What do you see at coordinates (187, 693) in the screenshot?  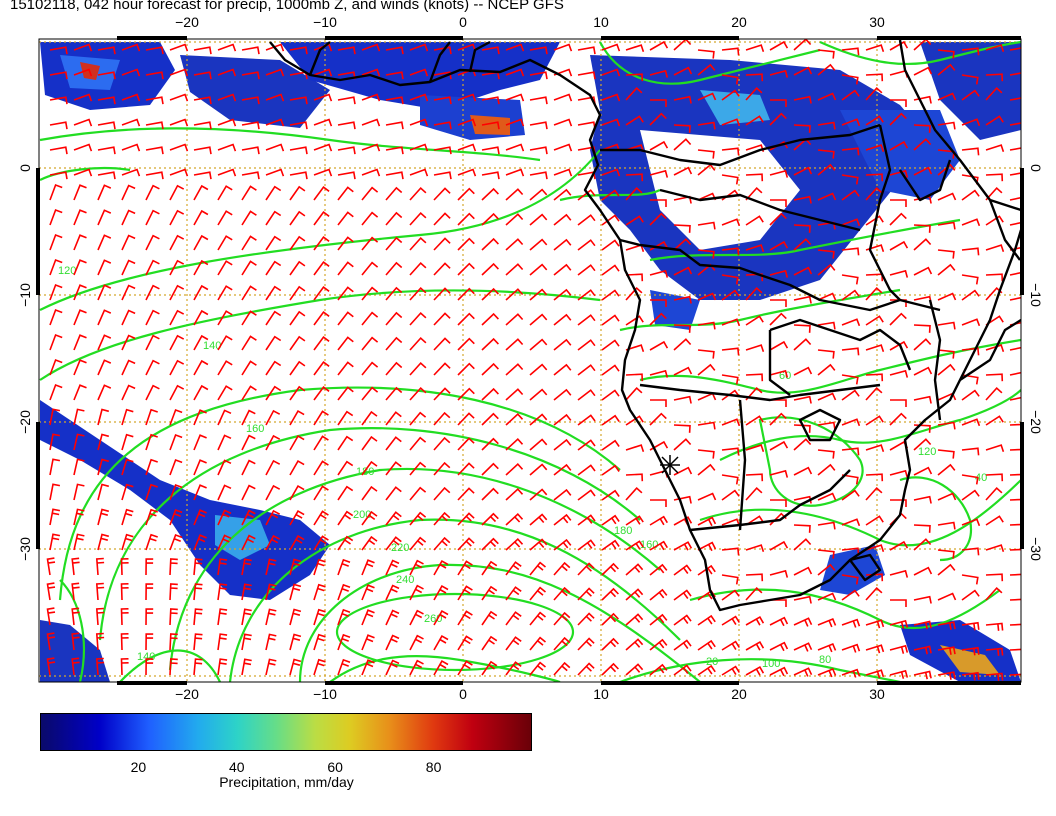 I see `x-tick-label: −20` at bounding box center [187, 693].